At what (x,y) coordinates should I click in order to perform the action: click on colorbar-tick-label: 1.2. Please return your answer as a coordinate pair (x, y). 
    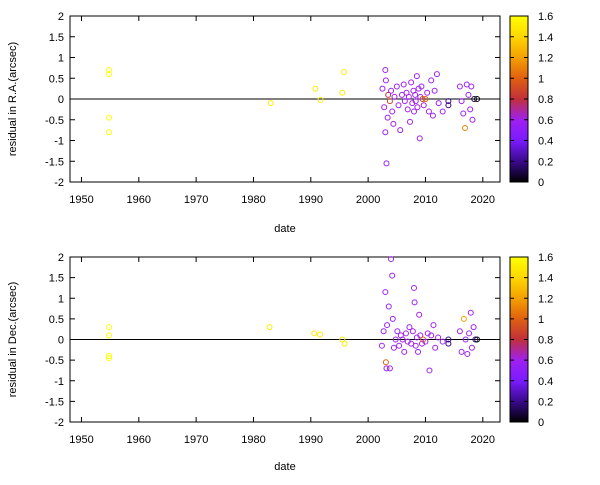
    Looking at the image, I should click on (545, 59).